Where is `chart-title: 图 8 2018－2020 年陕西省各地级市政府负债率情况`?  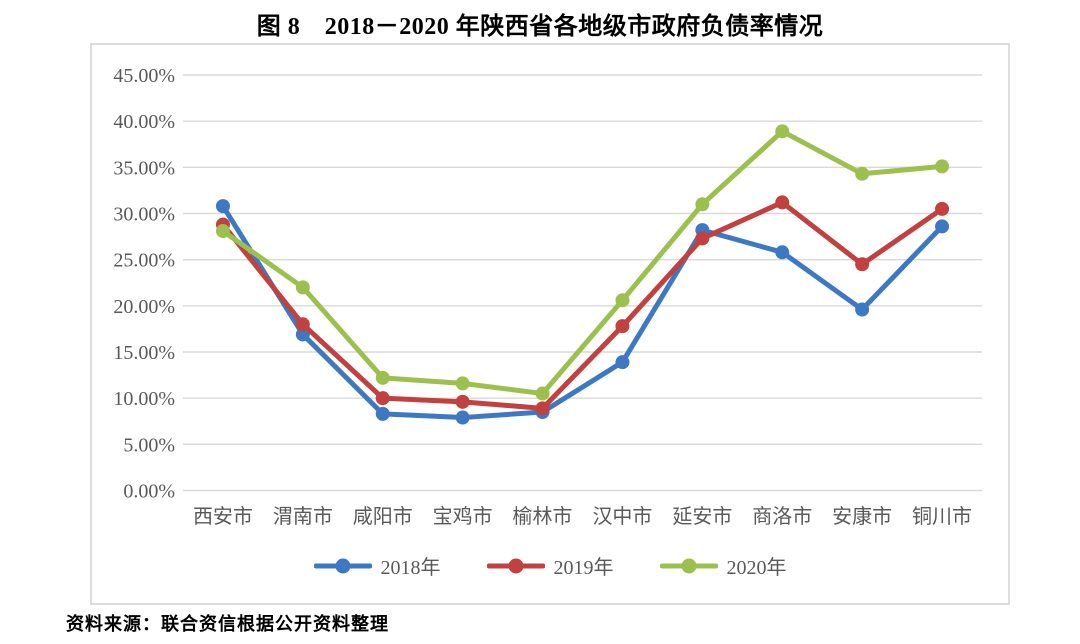
chart-title: 图 8 2018－2020 年陕西省各地级市政府负债率情况 is located at coordinates (540, 27).